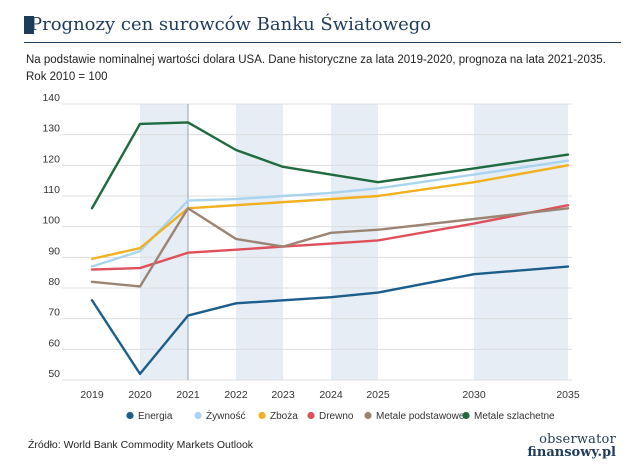  What do you see at coordinates (140, 395) in the screenshot?
I see `x-tick-label: 2020` at bounding box center [140, 395].